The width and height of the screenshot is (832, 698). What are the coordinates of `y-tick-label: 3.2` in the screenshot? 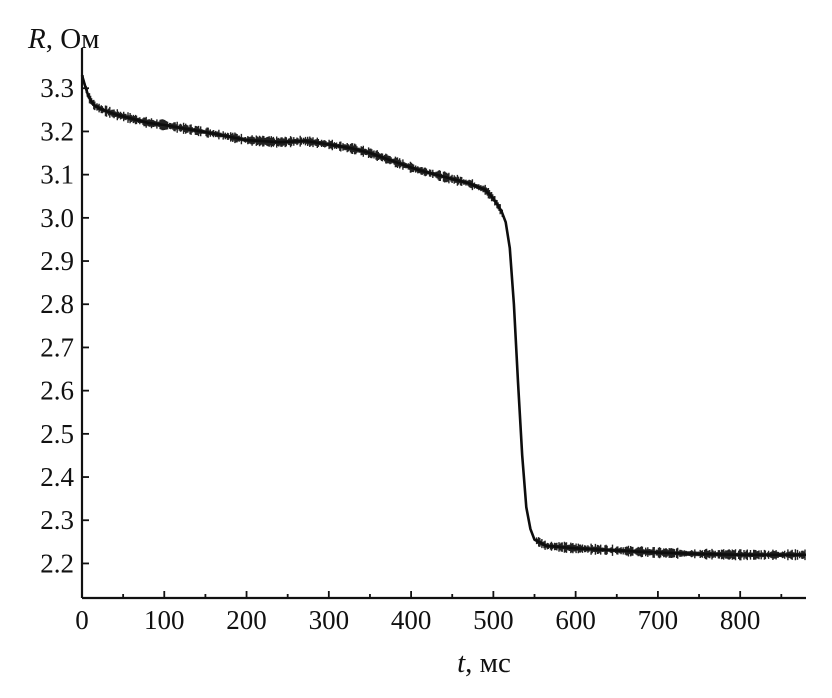 It's located at (57, 131).